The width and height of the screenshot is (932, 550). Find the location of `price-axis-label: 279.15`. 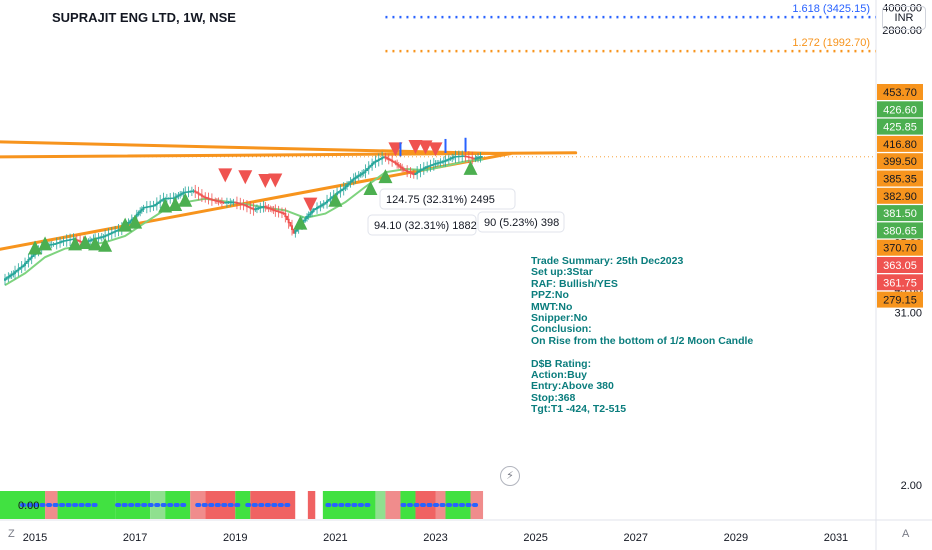

price-axis-label: 279.15 is located at coordinates (900, 301).